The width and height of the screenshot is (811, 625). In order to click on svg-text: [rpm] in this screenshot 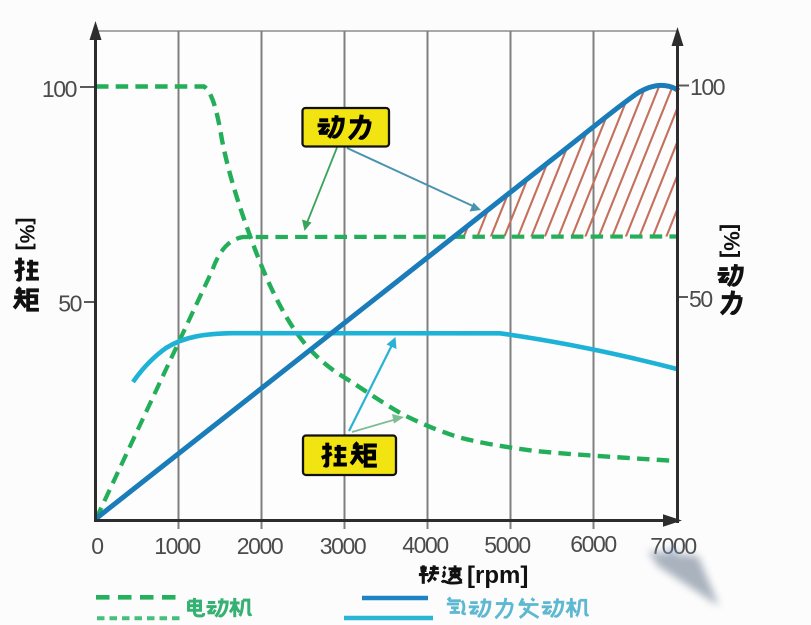, I will do `click(497, 575)`.